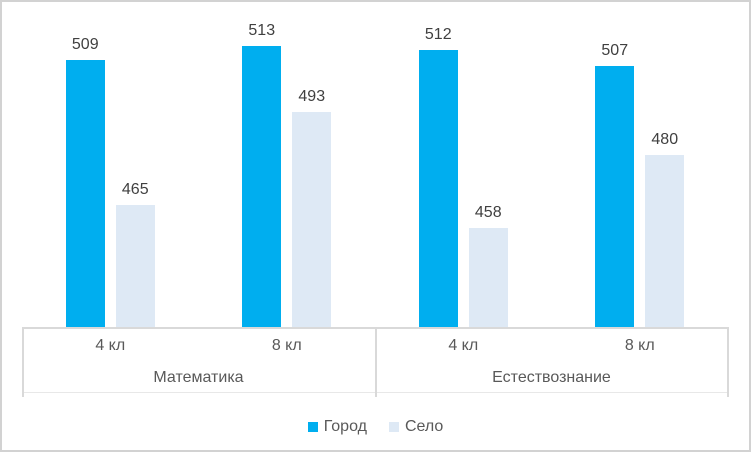 This screenshot has height=452, width=751. I want to click on barwrap-city: 509, so click(85, 181).